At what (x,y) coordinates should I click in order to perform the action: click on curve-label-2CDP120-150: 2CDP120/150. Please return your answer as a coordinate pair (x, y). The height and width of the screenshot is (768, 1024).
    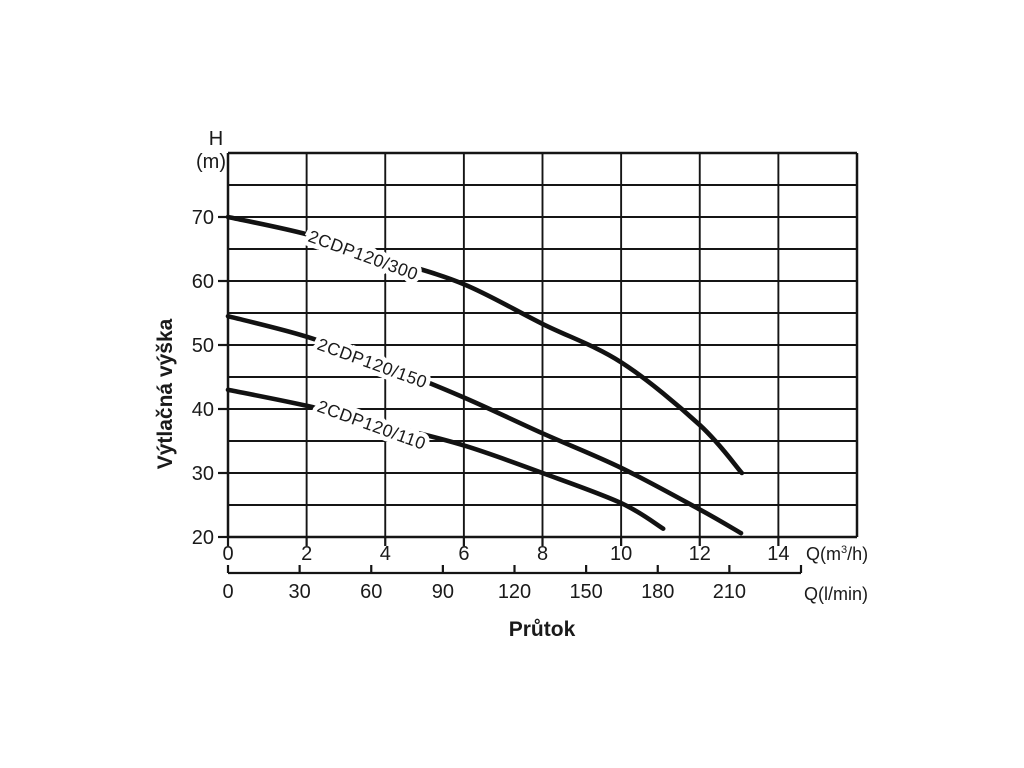
    Looking at the image, I should click on (372, 363).